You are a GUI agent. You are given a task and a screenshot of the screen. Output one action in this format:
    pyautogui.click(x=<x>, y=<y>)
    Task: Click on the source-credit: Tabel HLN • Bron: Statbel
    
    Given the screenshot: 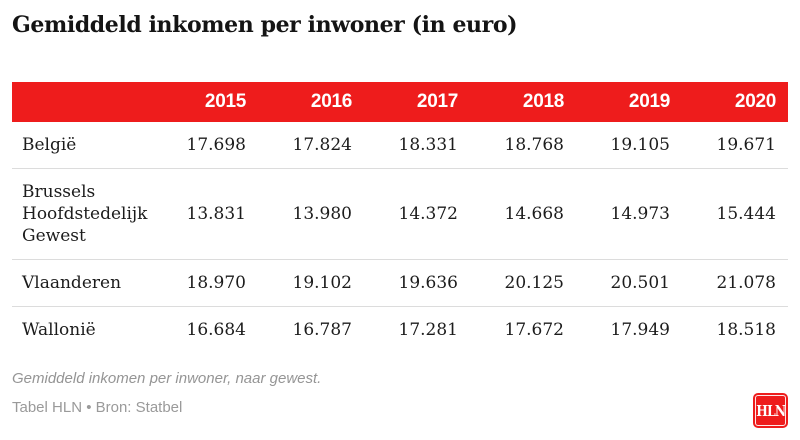 What is the action you would take?
    pyautogui.click(x=97, y=407)
    